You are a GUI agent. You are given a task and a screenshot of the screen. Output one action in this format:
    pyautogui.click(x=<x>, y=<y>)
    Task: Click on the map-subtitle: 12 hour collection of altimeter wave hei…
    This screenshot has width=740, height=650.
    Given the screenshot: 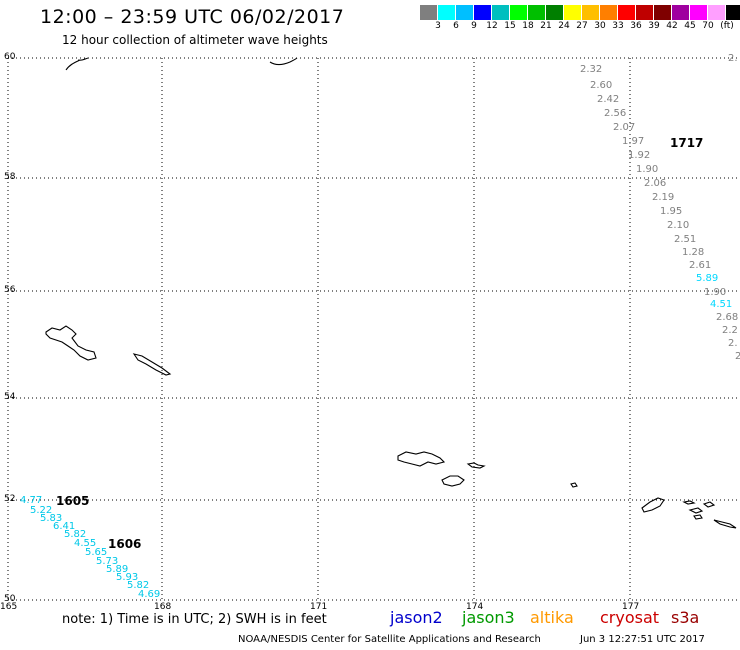 What is the action you would take?
    pyautogui.click(x=195, y=40)
    